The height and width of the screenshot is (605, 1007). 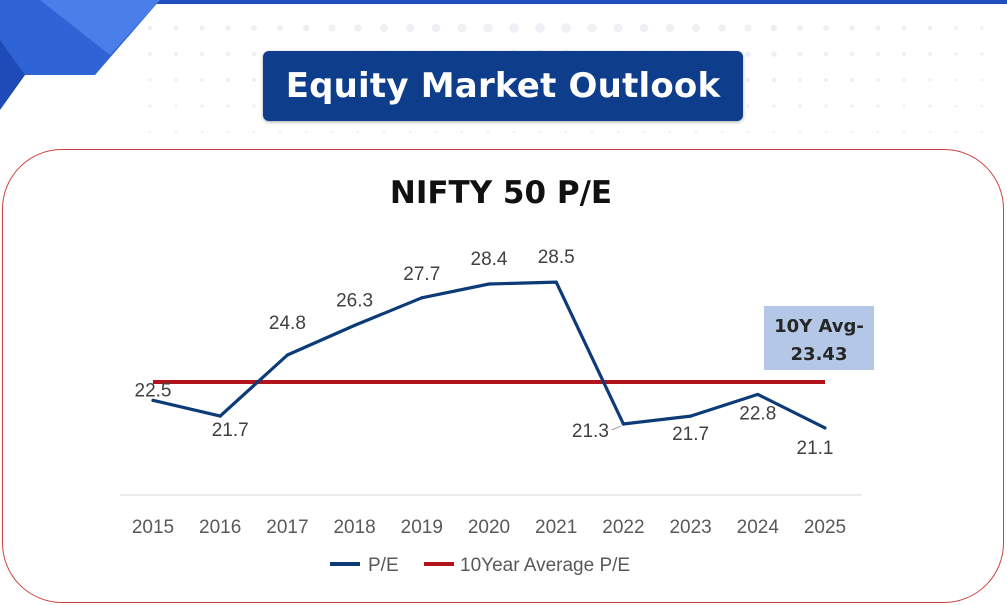 What do you see at coordinates (287, 527) in the screenshot?
I see `x-tick-2017: 2017` at bounding box center [287, 527].